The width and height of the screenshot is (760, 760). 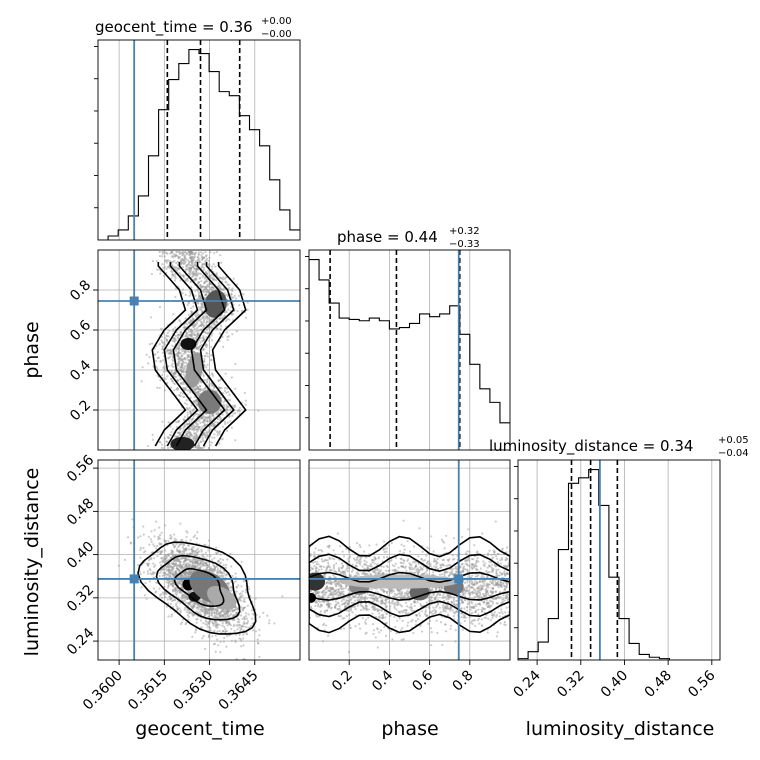 What do you see at coordinates (409, 350) in the screenshot?
I see `panel-1-1-grid` at bounding box center [409, 350].